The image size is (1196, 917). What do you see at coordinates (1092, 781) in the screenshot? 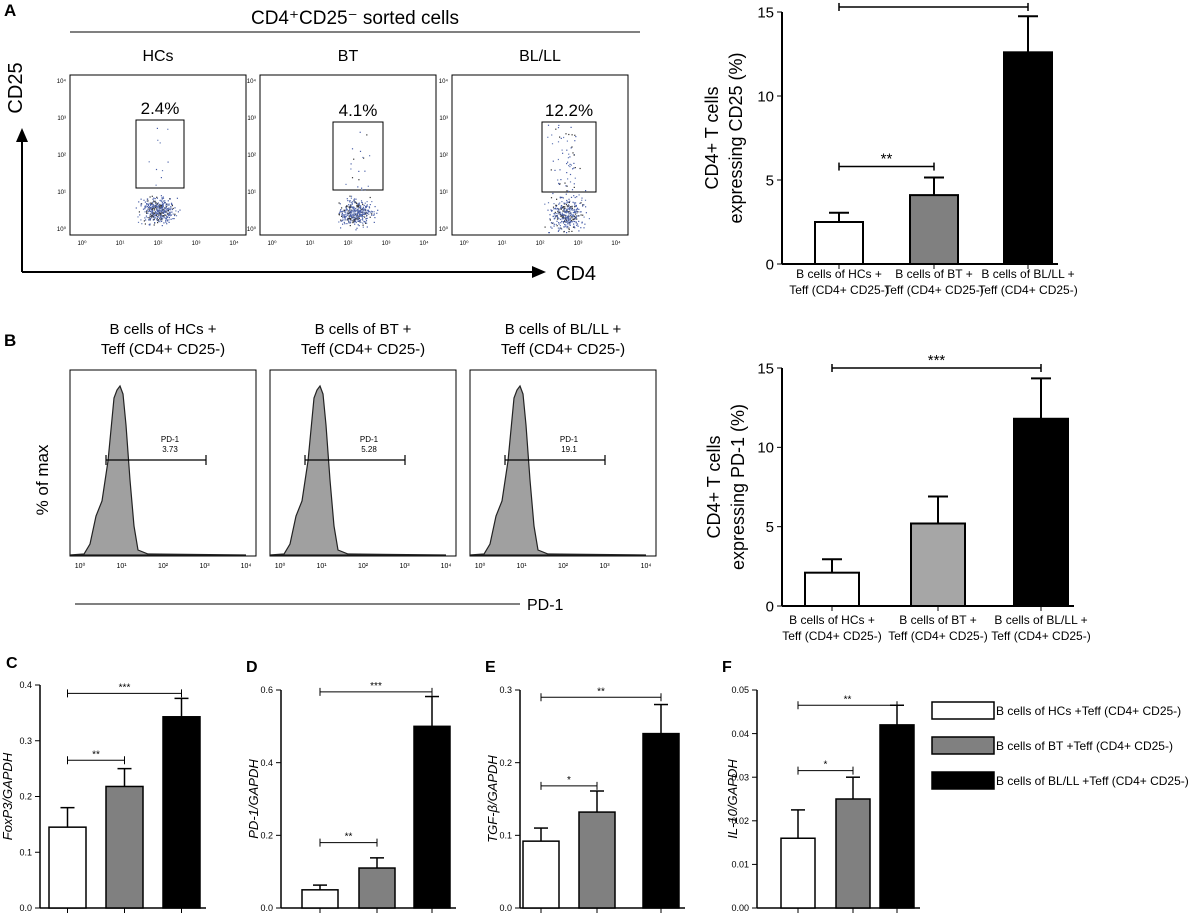
I see `legend-label-2: B cells of BL/LL +Teff (CD4+ CD25-)` at bounding box center [1092, 781].